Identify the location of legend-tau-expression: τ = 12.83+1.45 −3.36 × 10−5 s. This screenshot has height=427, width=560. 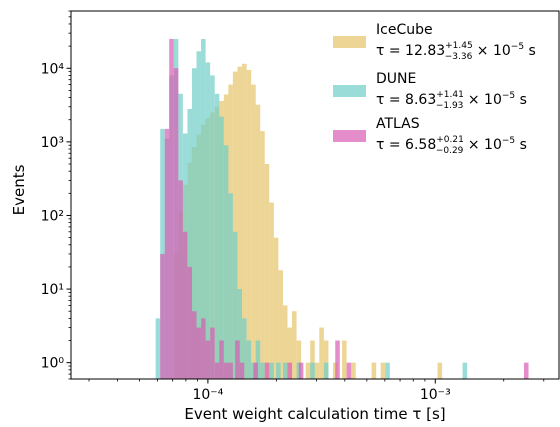
(456, 51).